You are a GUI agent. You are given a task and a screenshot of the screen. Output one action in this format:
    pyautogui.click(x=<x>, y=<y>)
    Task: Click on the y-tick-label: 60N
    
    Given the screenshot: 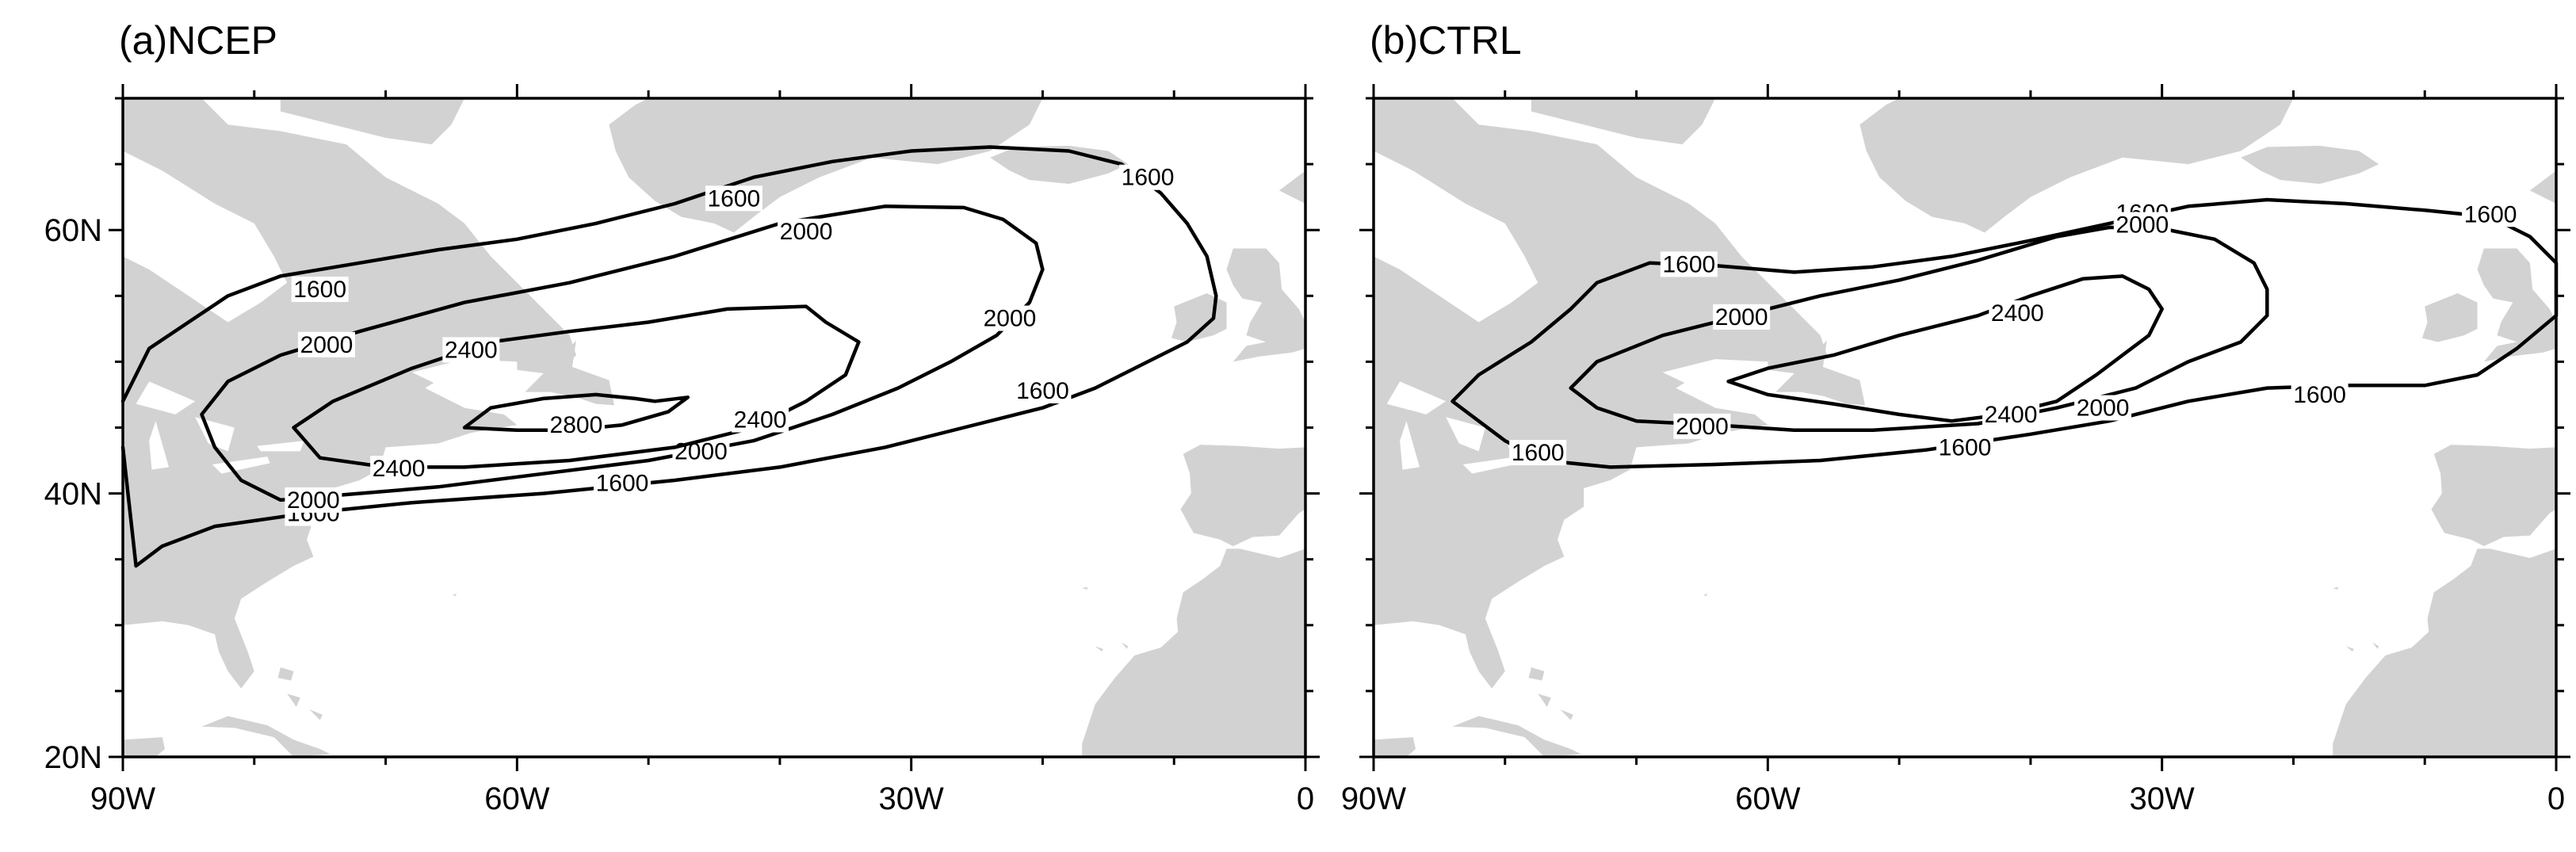 What is the action you would take?
    pyautogui.click(x=73, y=231)
    